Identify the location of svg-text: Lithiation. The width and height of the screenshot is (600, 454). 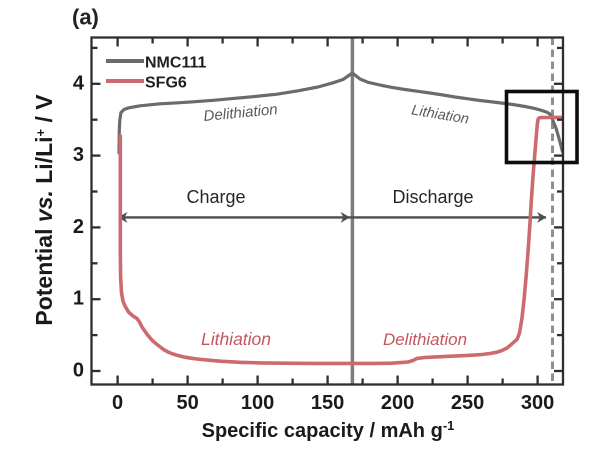
(236, 339).